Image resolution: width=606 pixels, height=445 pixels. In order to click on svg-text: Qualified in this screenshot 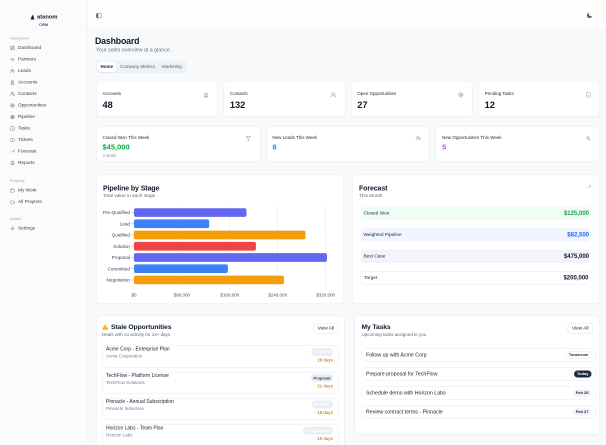, I will do `click(121, 234)`.